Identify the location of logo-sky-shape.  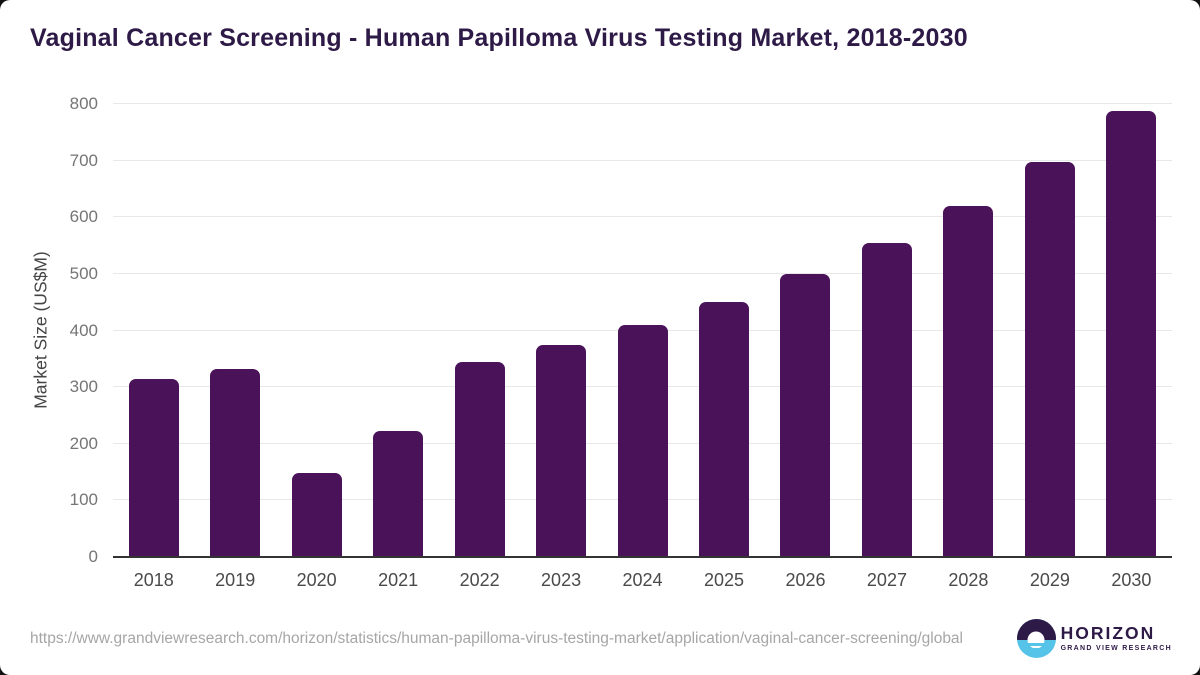
(1036, 630).